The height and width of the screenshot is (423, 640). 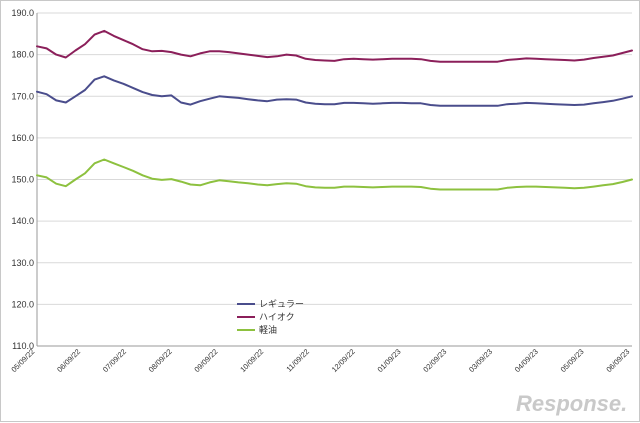 I want to click on y-tick-label: 110.0, so click(x=23, y=346).